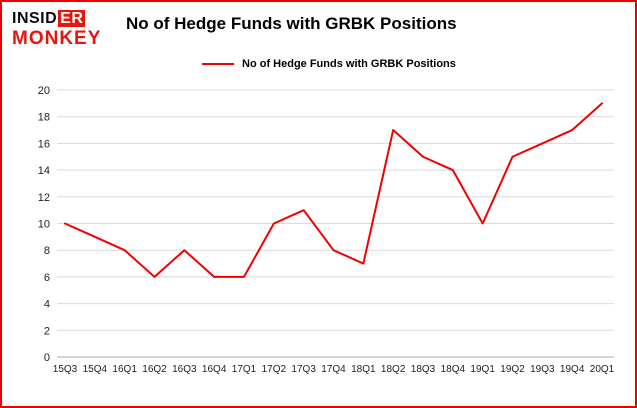  I want to click on chart-title: No of Hedge Funds with GRBK Positions, so click(291, 23).